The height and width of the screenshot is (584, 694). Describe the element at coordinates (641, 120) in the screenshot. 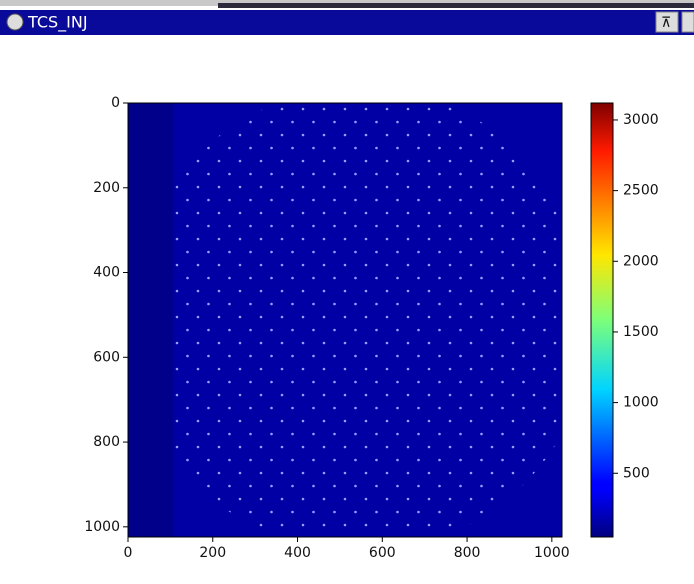

I see `colorbar-tick-label: 3000` at that location.